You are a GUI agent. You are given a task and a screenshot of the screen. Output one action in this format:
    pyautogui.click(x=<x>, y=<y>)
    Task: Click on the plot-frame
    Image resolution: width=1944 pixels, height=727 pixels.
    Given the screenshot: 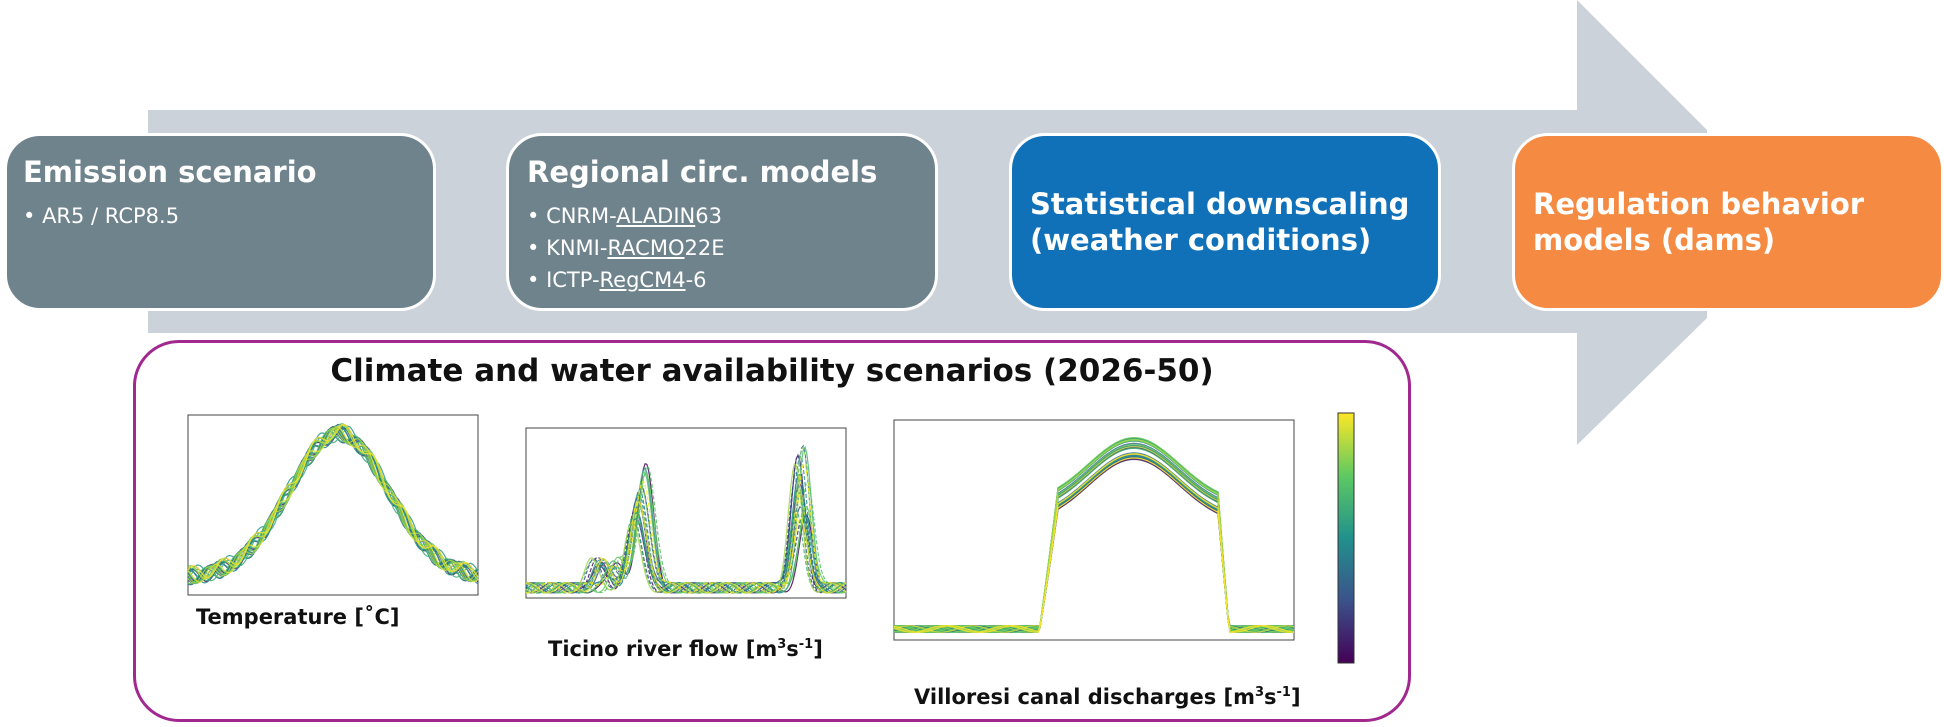 What is the action you would take?
    pyautogui.click(x=1094, y=530)
    